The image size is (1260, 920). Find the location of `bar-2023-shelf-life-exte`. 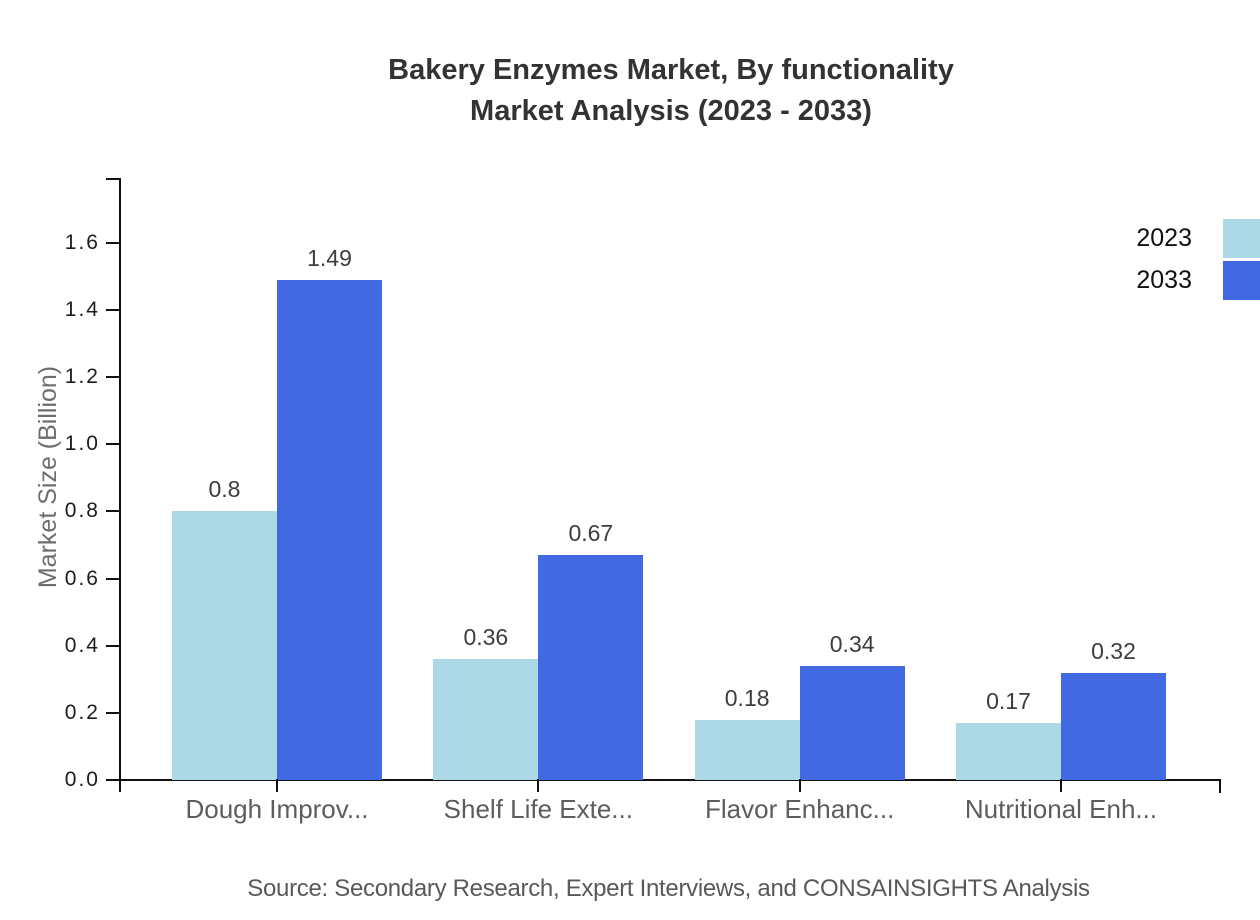

bar-2023-shelf-life-exte is located at coordinates (486, 719).